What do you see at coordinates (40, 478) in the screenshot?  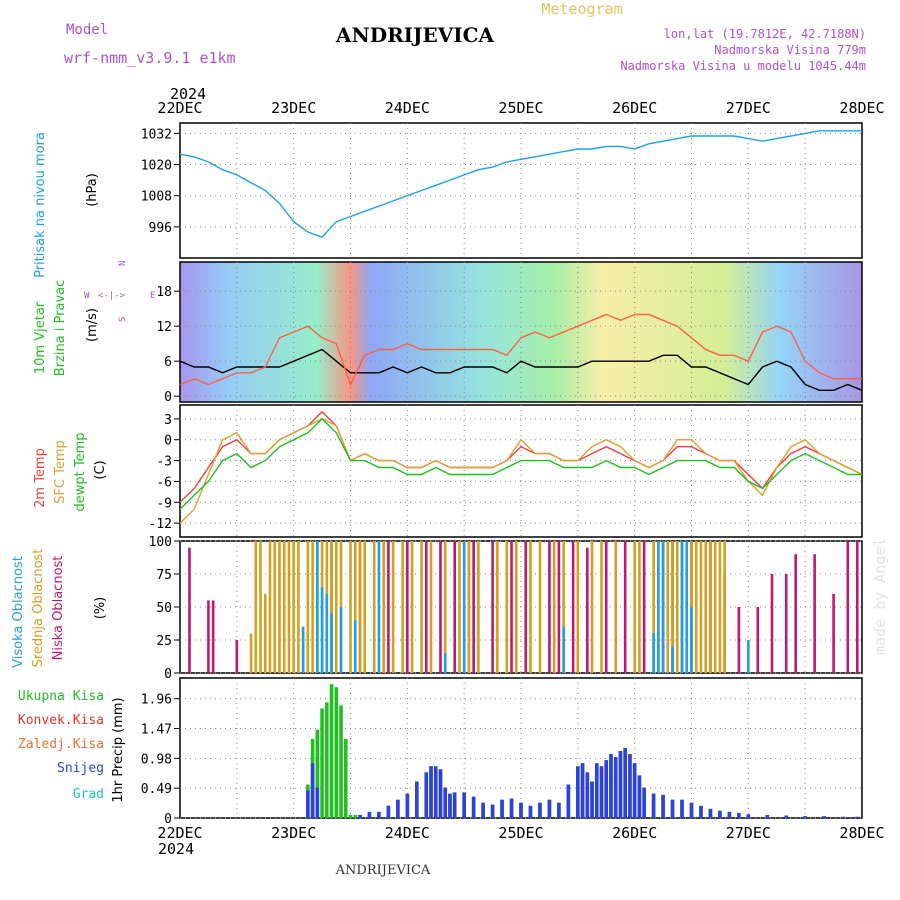 I see `t2m-ylabel: 2m Temp` at bounding box center [40, 478].